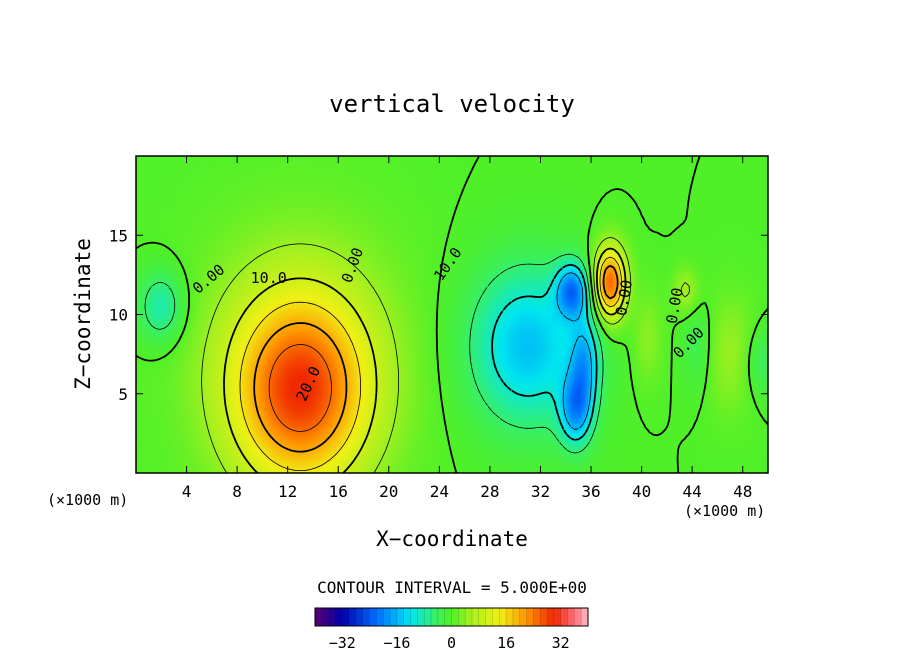  Describe the element at coordinates (452, 104) in the screenshot. I see `chart-title: vertical velocity` at that location.